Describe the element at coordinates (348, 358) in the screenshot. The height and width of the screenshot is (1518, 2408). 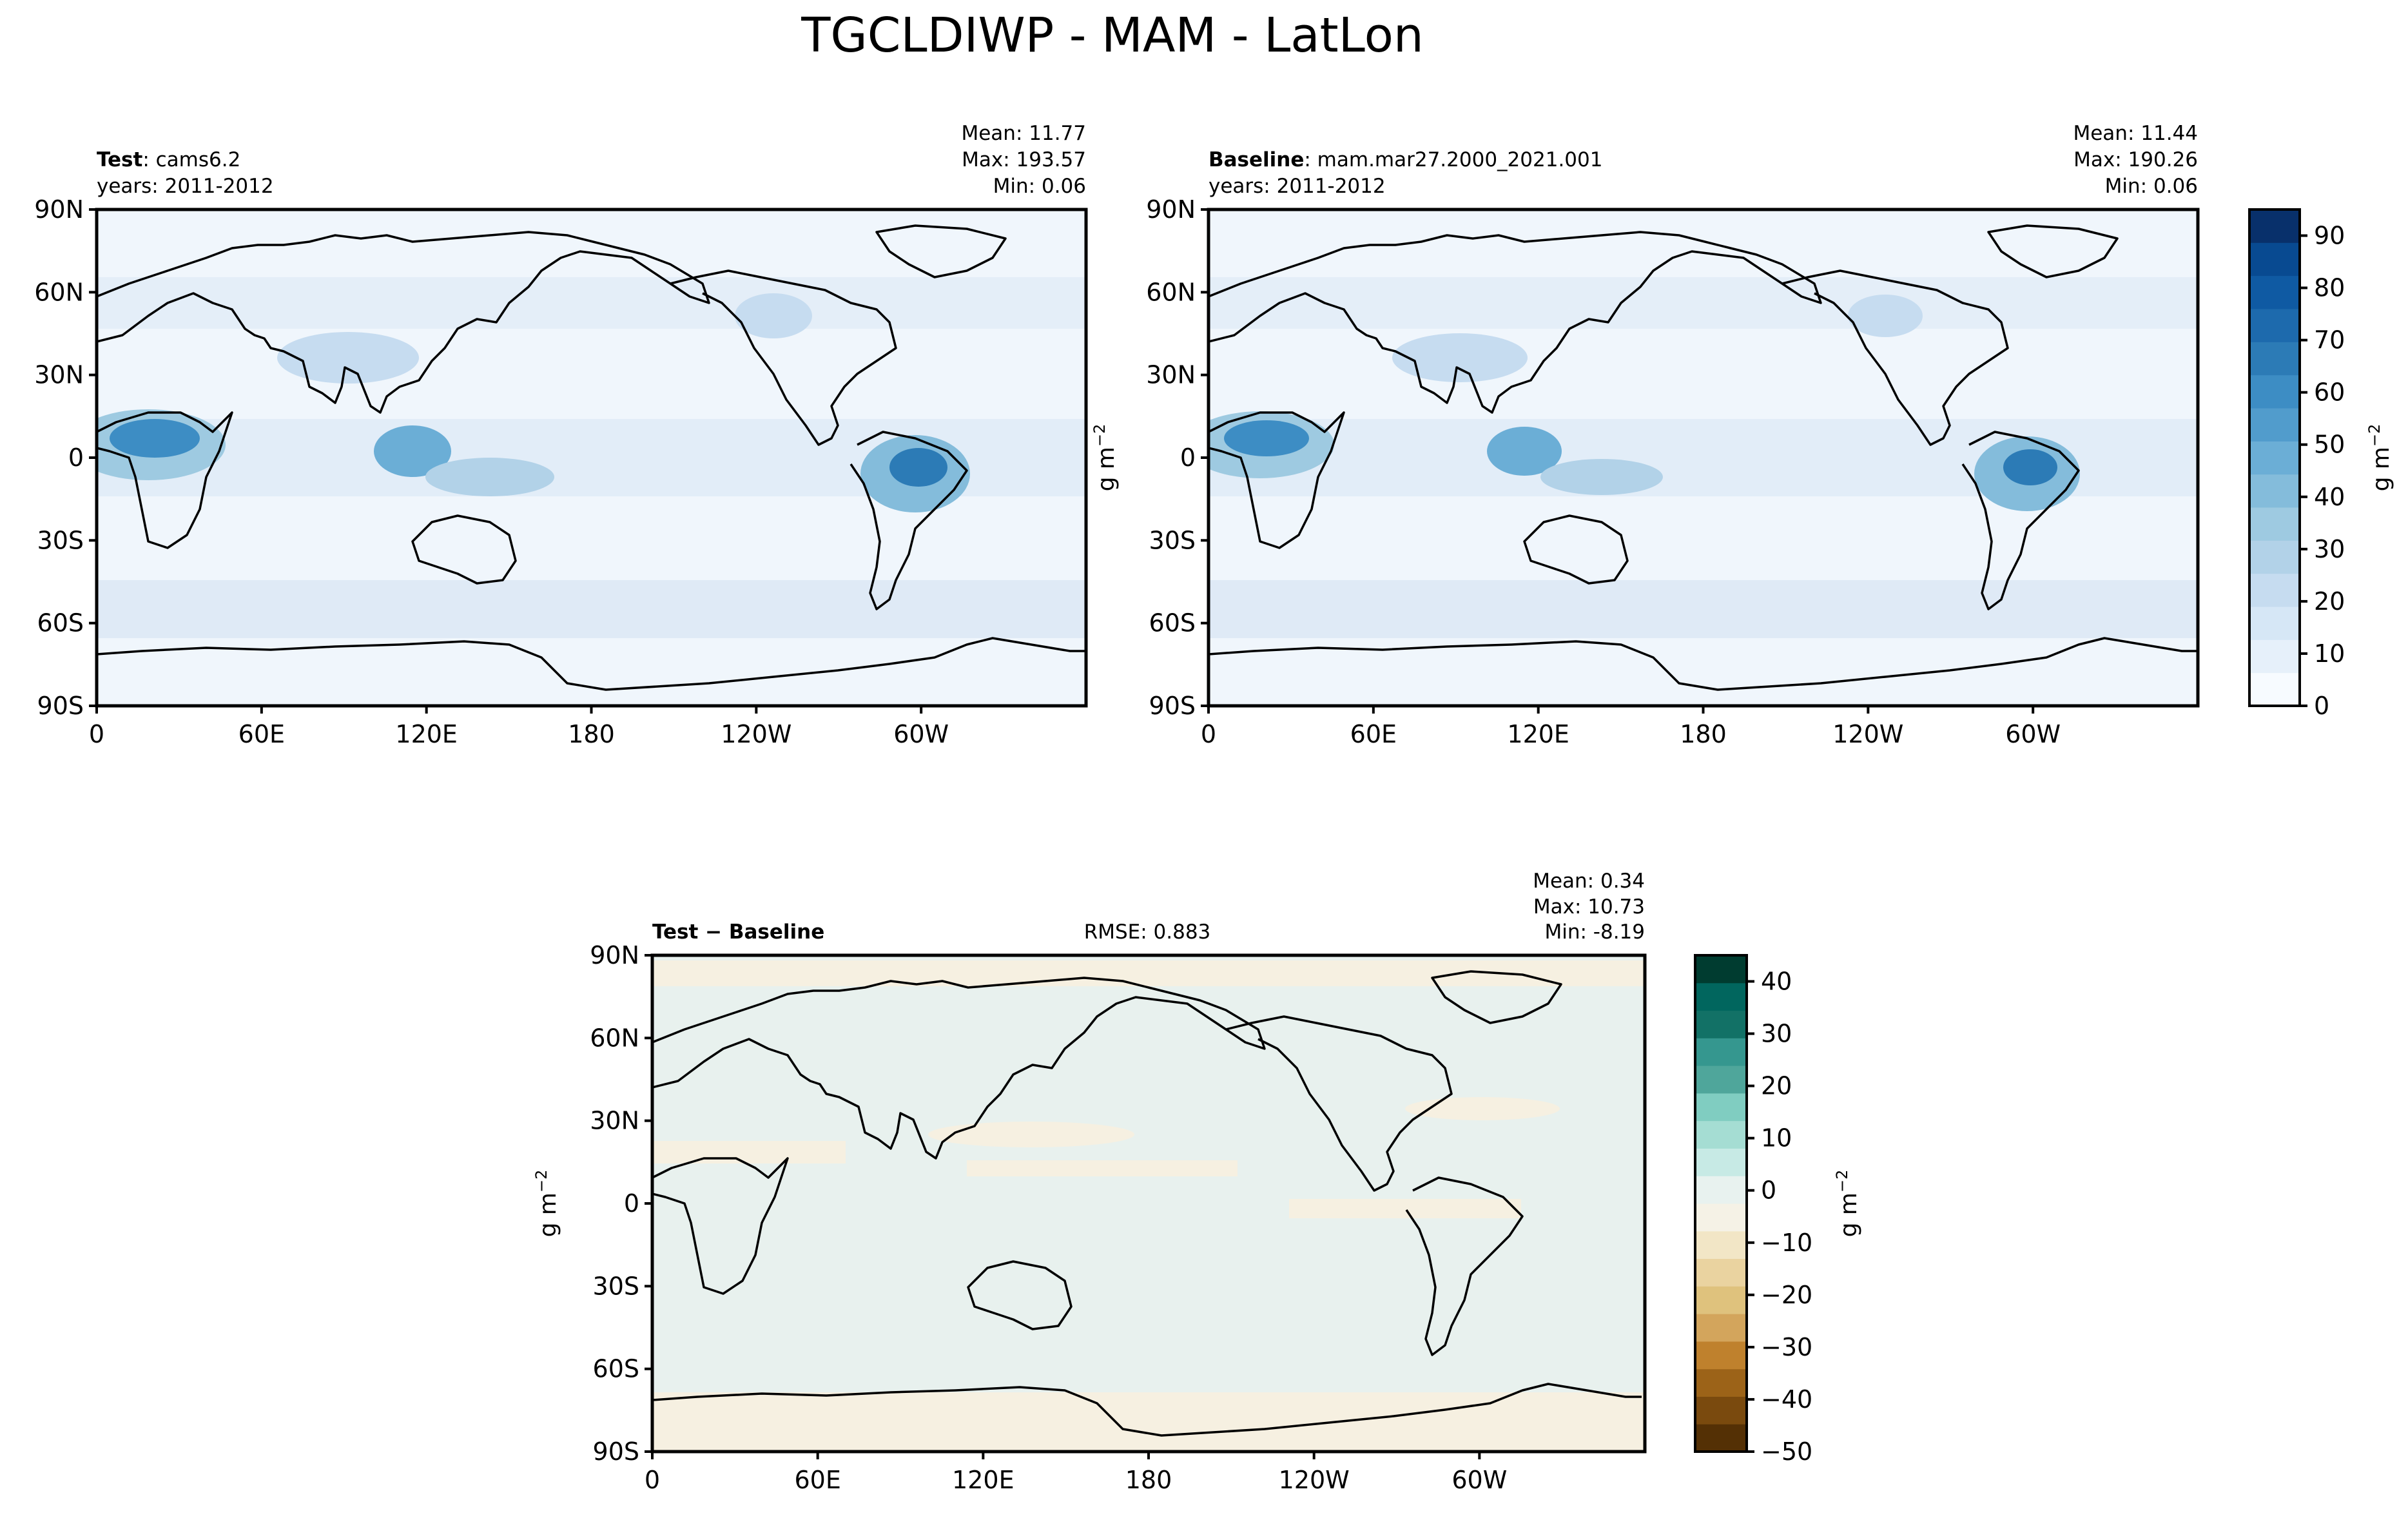
I see `test-hotspot-tibet` at that location.